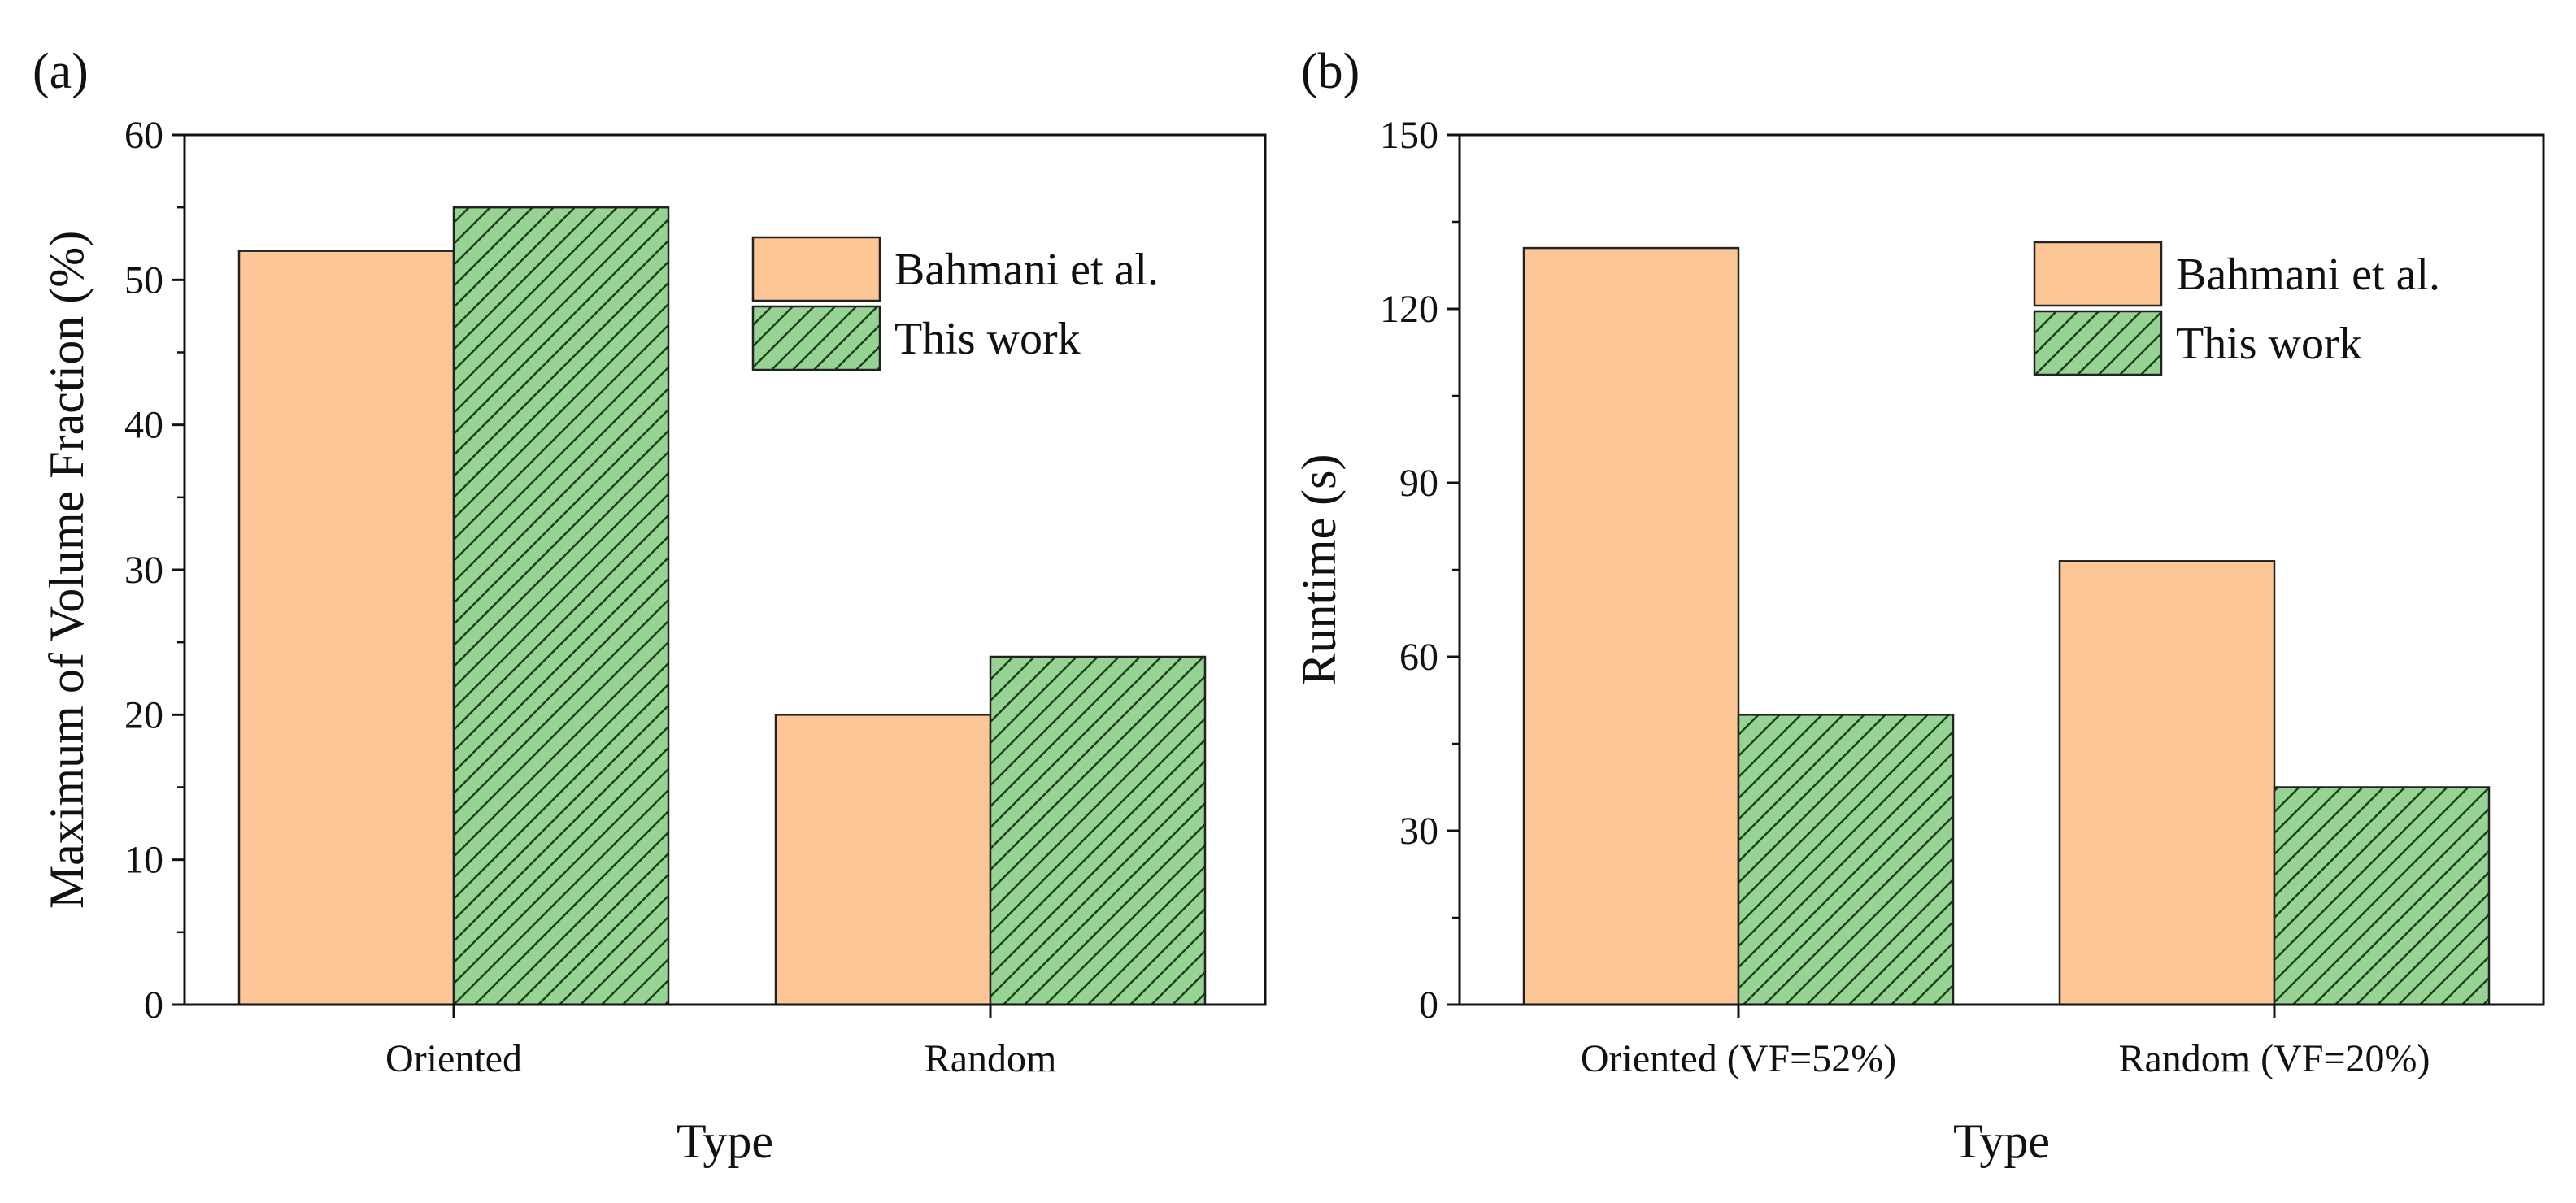 Image resolution: width=2576 pixels, height=1203 pixels. What do you see at coordinates (143, 860) in the screenshot?
I see `y-tick-label-1: 10` at bounding box center [143, 860].